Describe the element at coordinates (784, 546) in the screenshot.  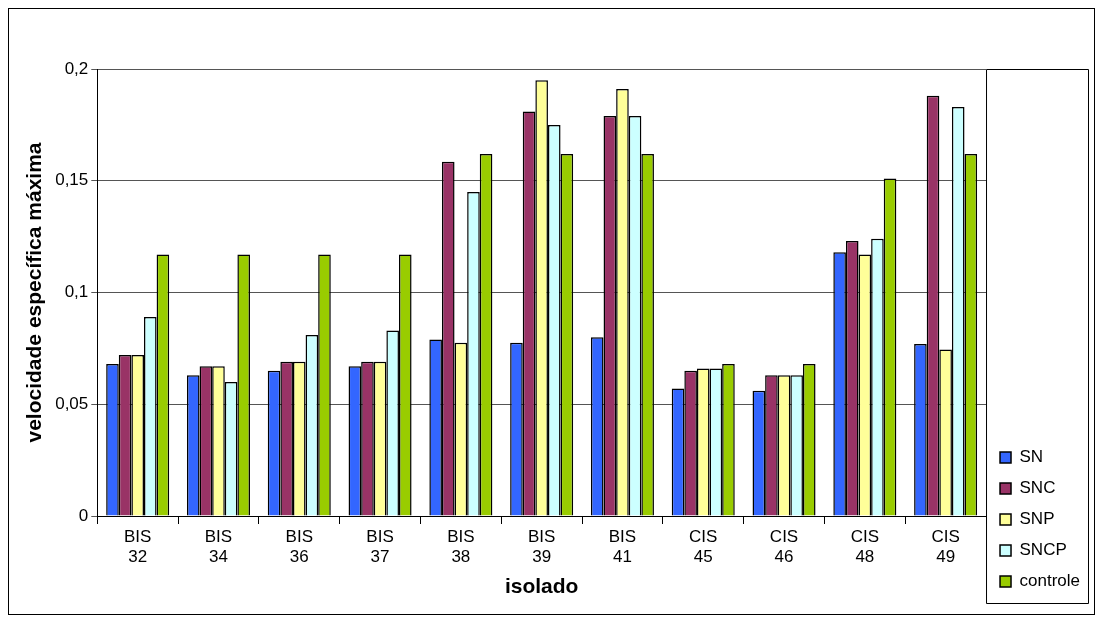
I see `x-tick-label: CIS 46` at that location.